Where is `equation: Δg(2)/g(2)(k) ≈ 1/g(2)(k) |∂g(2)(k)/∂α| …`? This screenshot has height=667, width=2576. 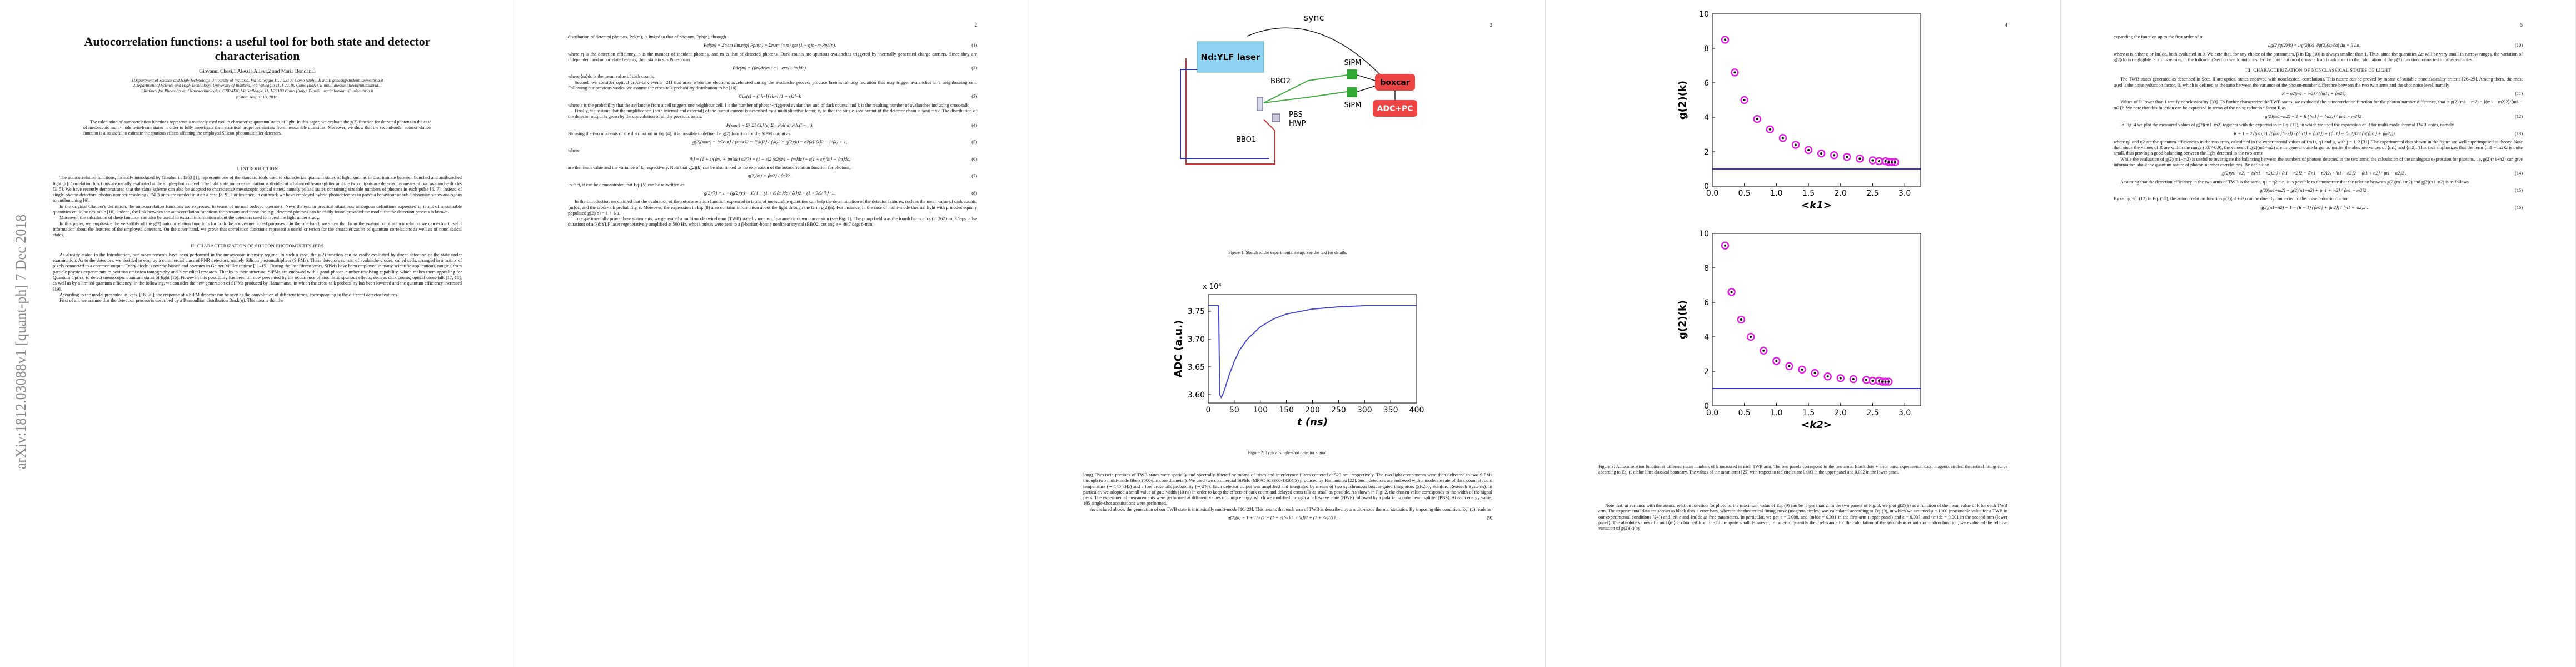 equation: Δg(2)/g(2)(k) ≈ 1/g(2)(k) |∂g(2)(k)/∂α| … is located at coordinates (2318, 45).